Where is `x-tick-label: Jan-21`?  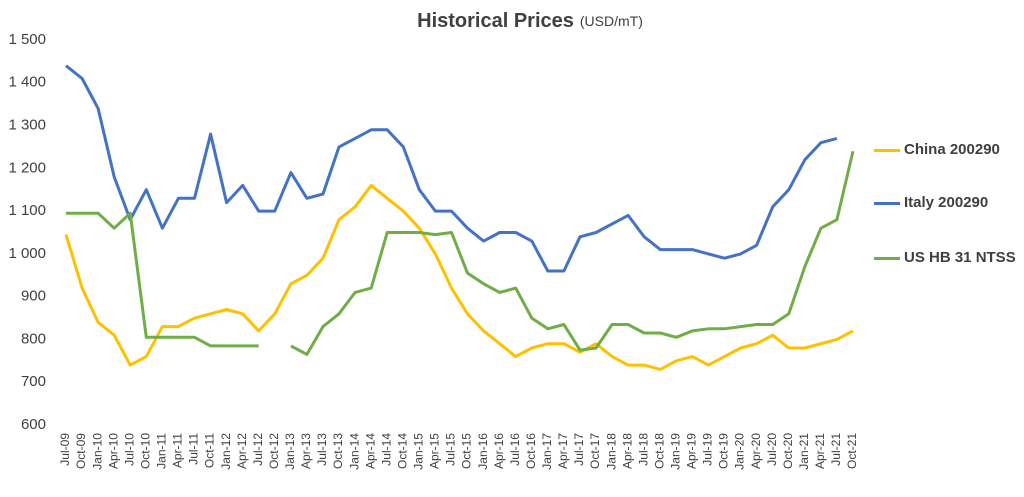
x-tick-label: Jan-21 is located at coordinates (804, 451).